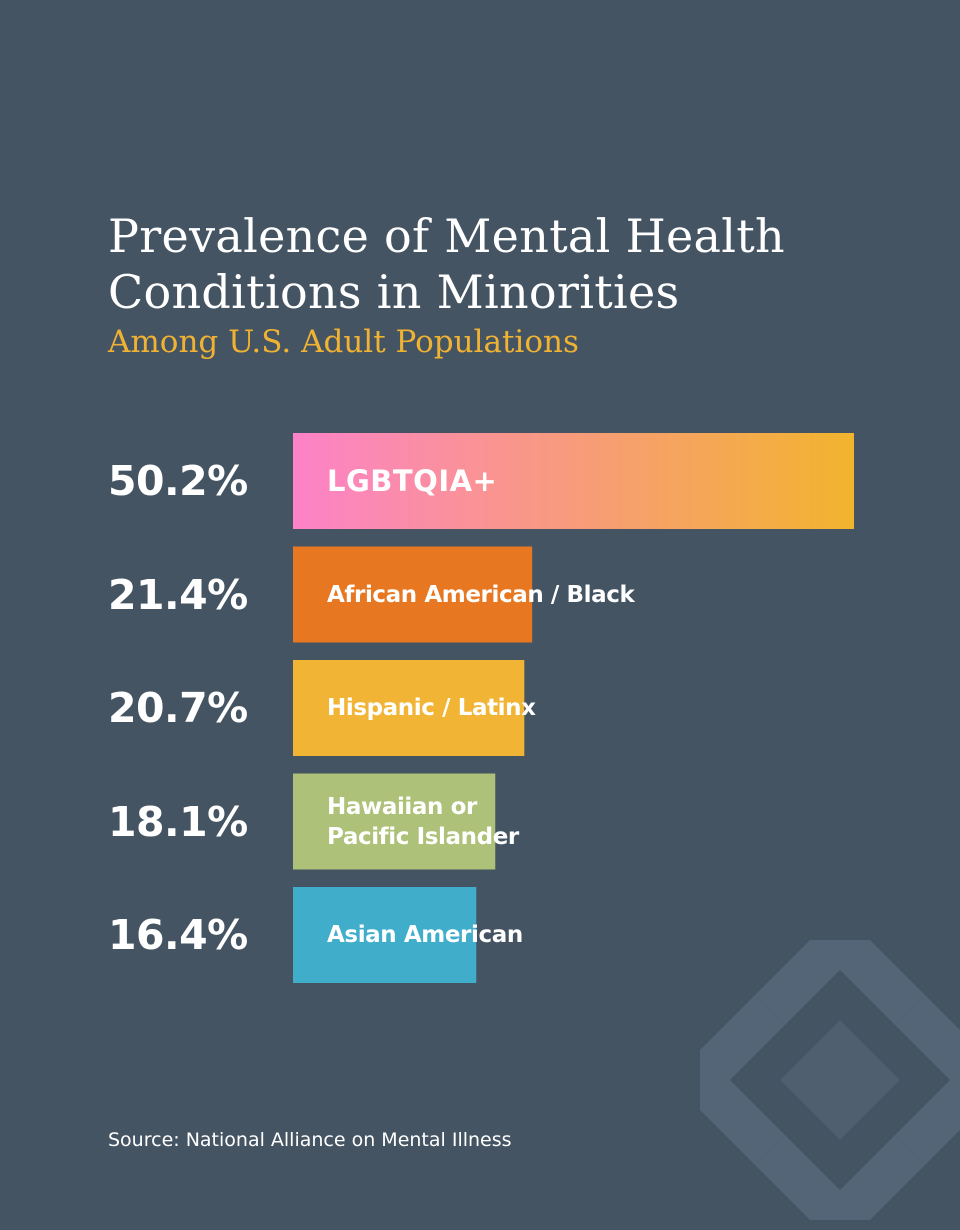 The image size is (960, 1230). I want to click on value-label: 50.2%, so click(178, 481).